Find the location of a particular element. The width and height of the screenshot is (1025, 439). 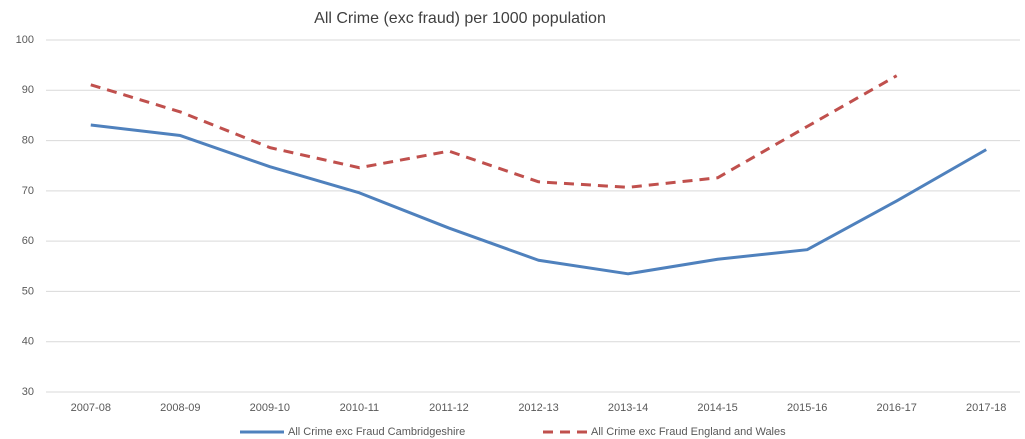

x-tick-label: 2016-17 is located at coordinates (896, 408).